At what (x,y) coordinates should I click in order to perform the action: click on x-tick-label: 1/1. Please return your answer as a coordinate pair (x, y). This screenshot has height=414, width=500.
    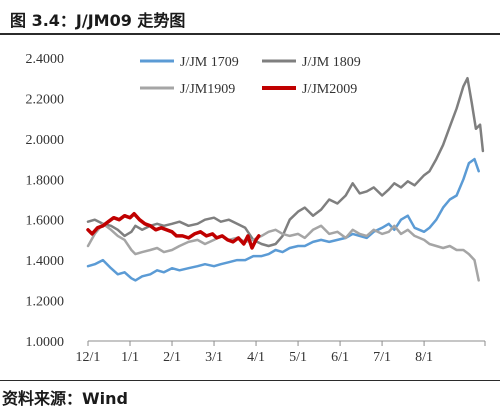
    Looking at the image, I should click on (130, 357).